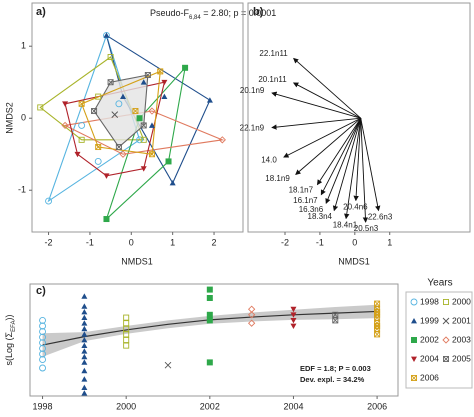 The width and height of the screenshot is (474, 417). Describe the element at coordinates (210, 406) in the screenshot. I see `x-tick-label: 2002` at that location.